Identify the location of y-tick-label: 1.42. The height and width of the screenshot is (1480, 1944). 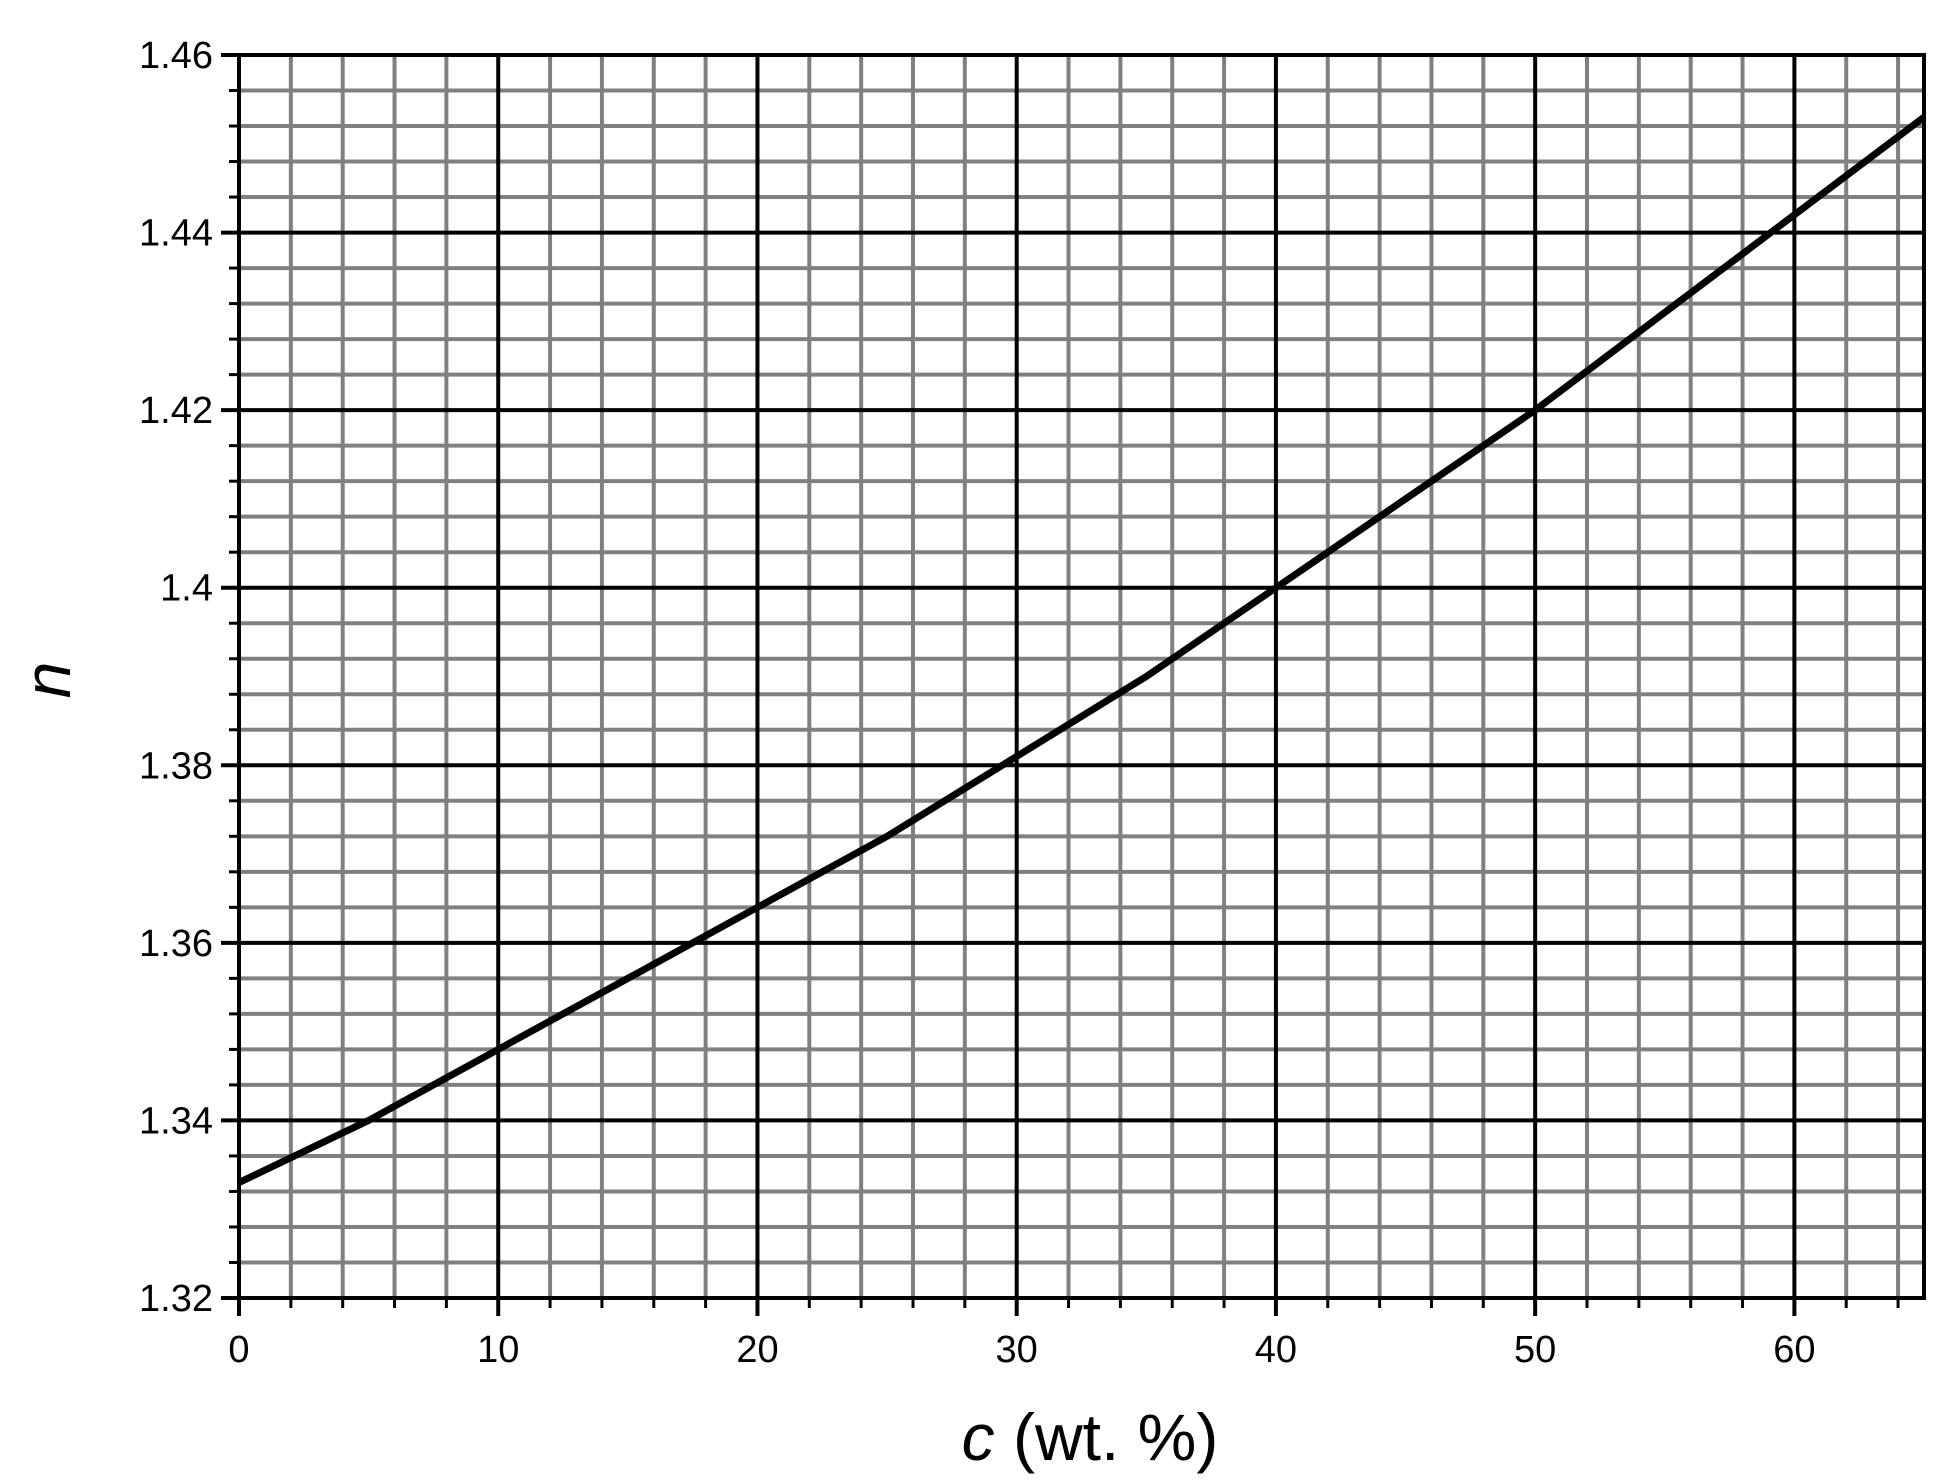
(176, 411).